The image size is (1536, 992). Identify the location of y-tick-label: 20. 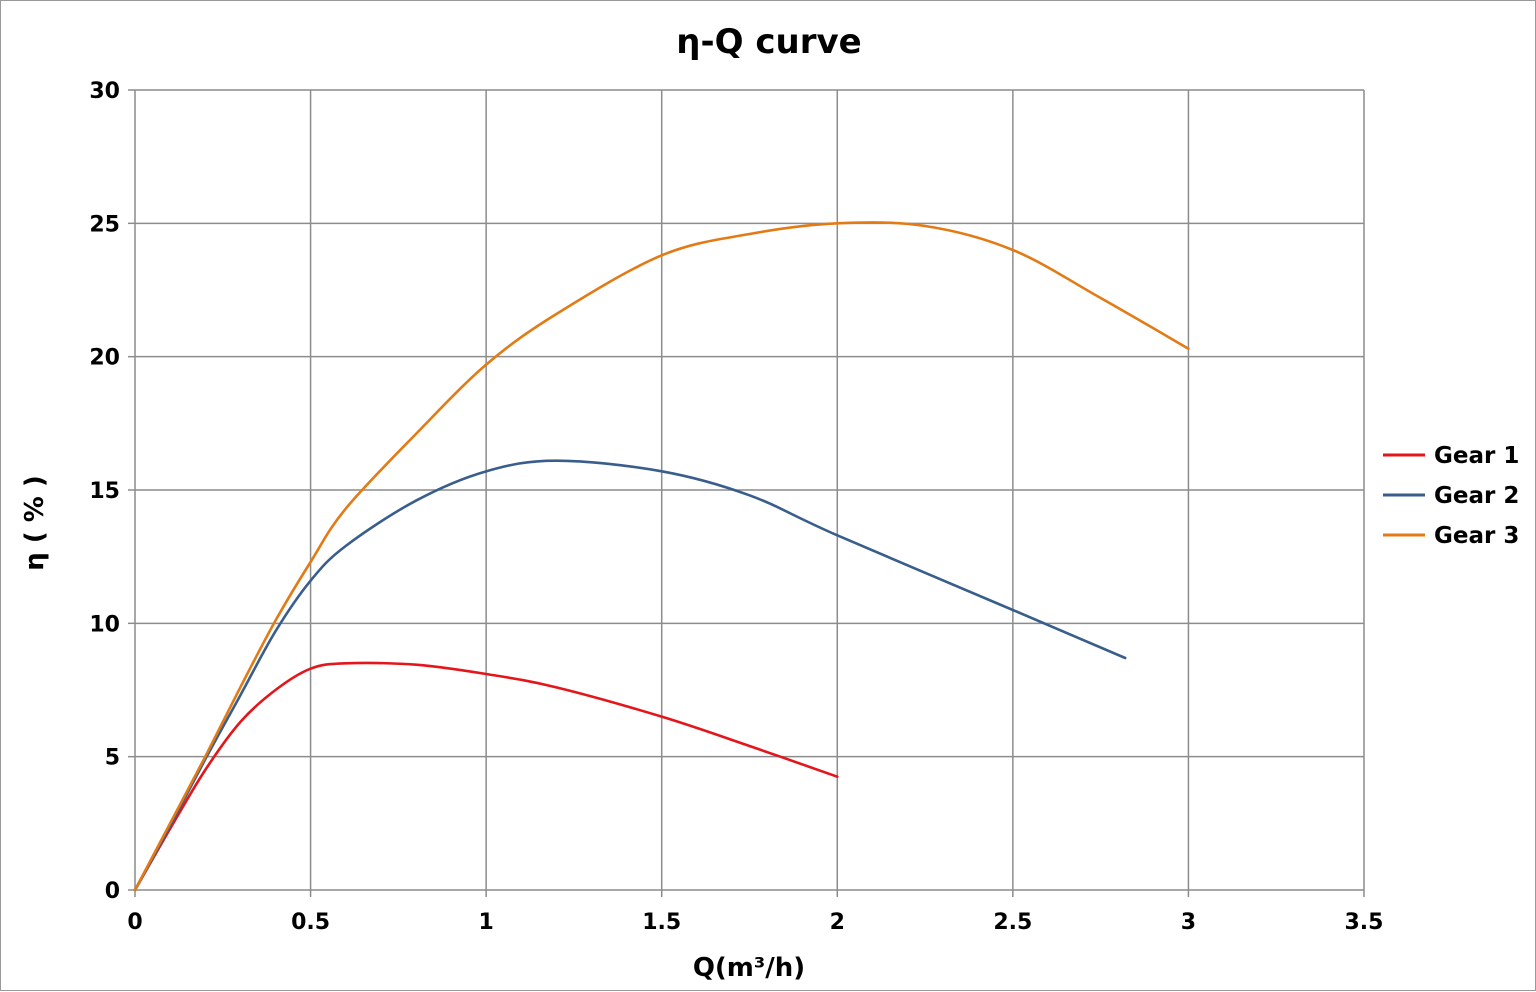
(104, 358).